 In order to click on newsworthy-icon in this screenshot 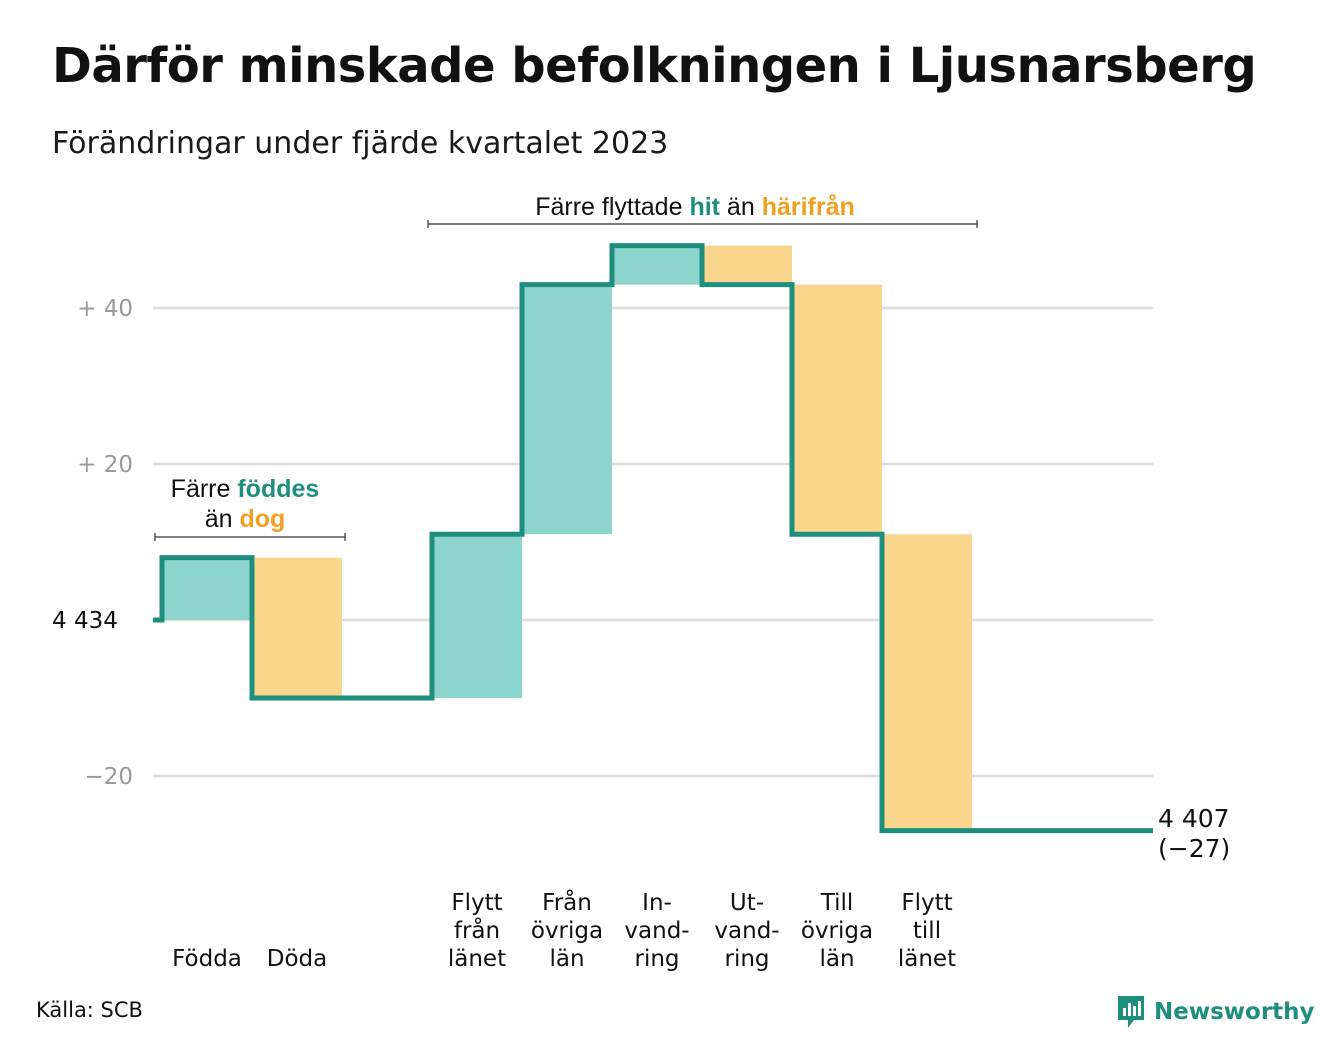, I will do `click(1131, 1012)`.